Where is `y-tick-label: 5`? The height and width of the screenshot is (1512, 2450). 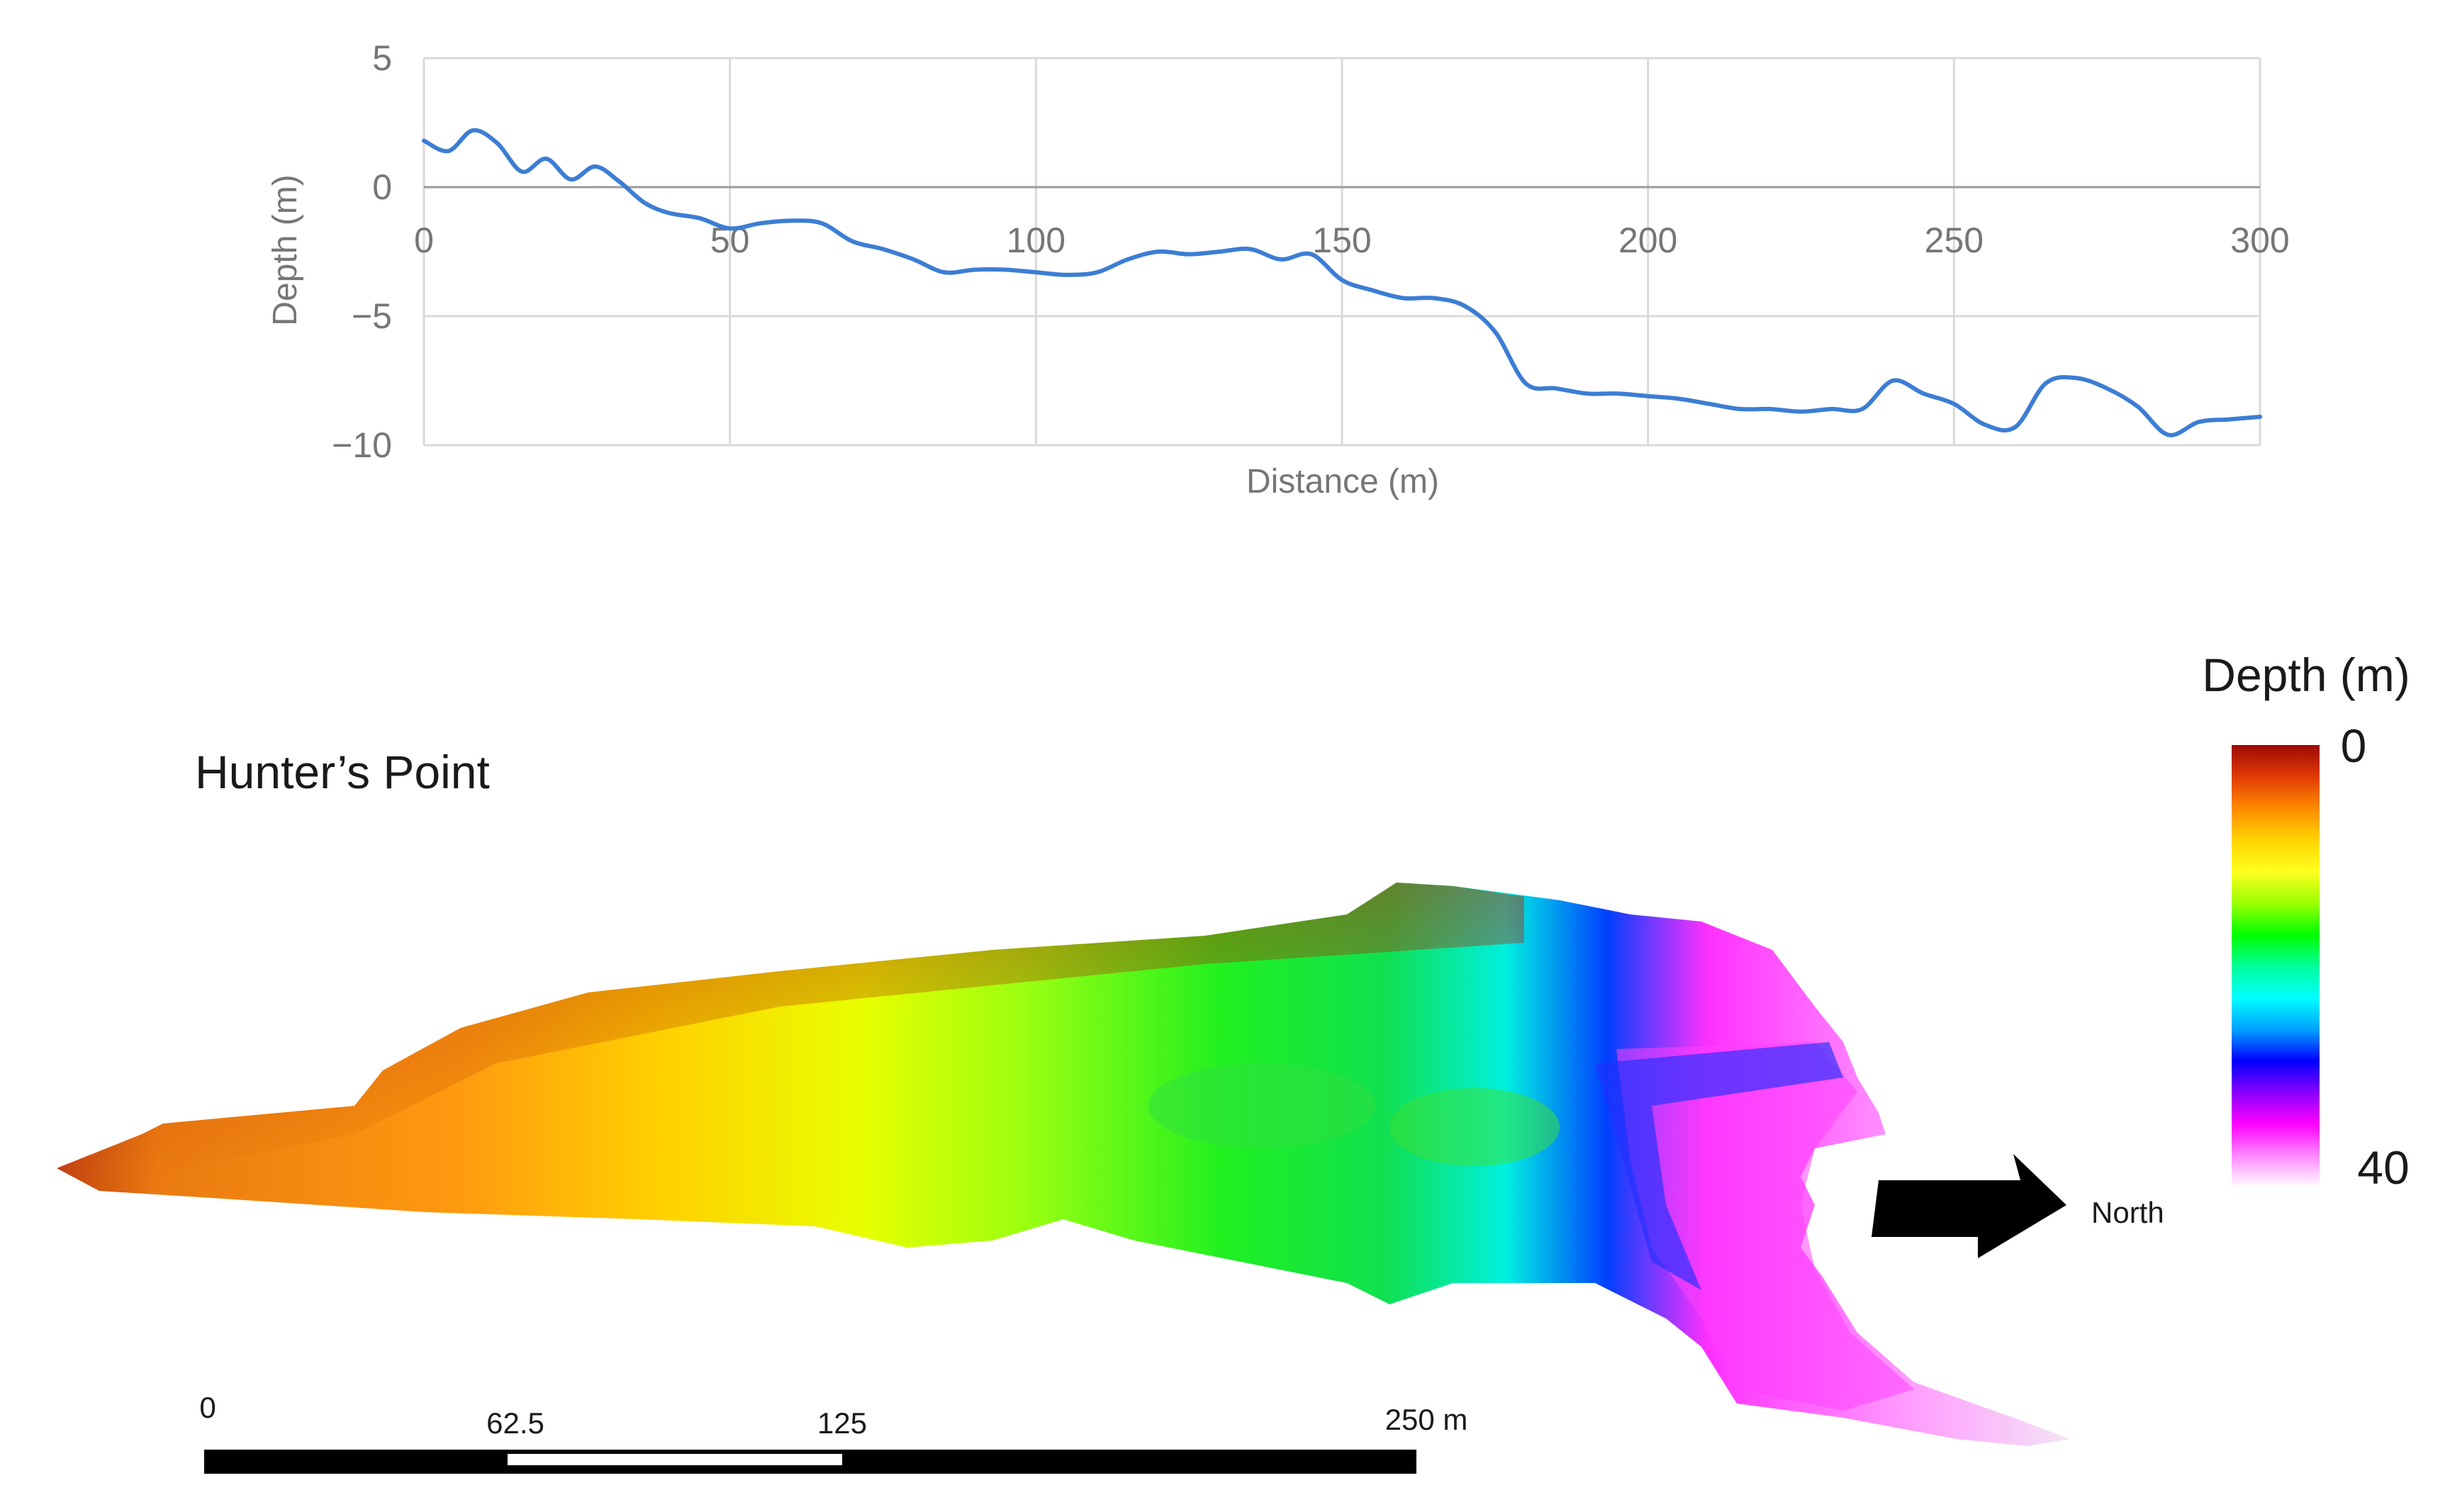 y-tick-label: 5 is located at coordinates (382, 58).